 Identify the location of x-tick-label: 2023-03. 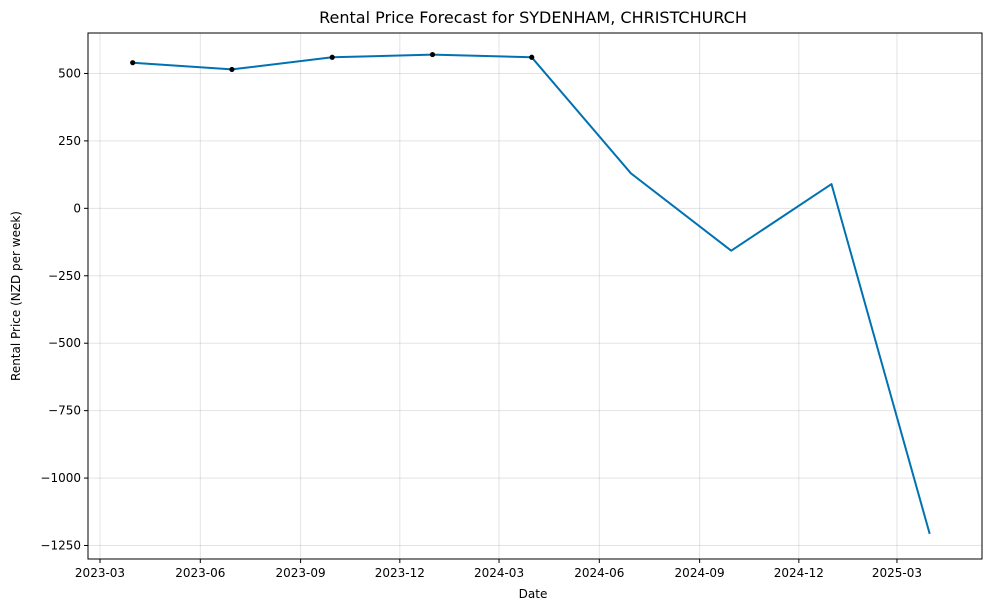
(100, 573).